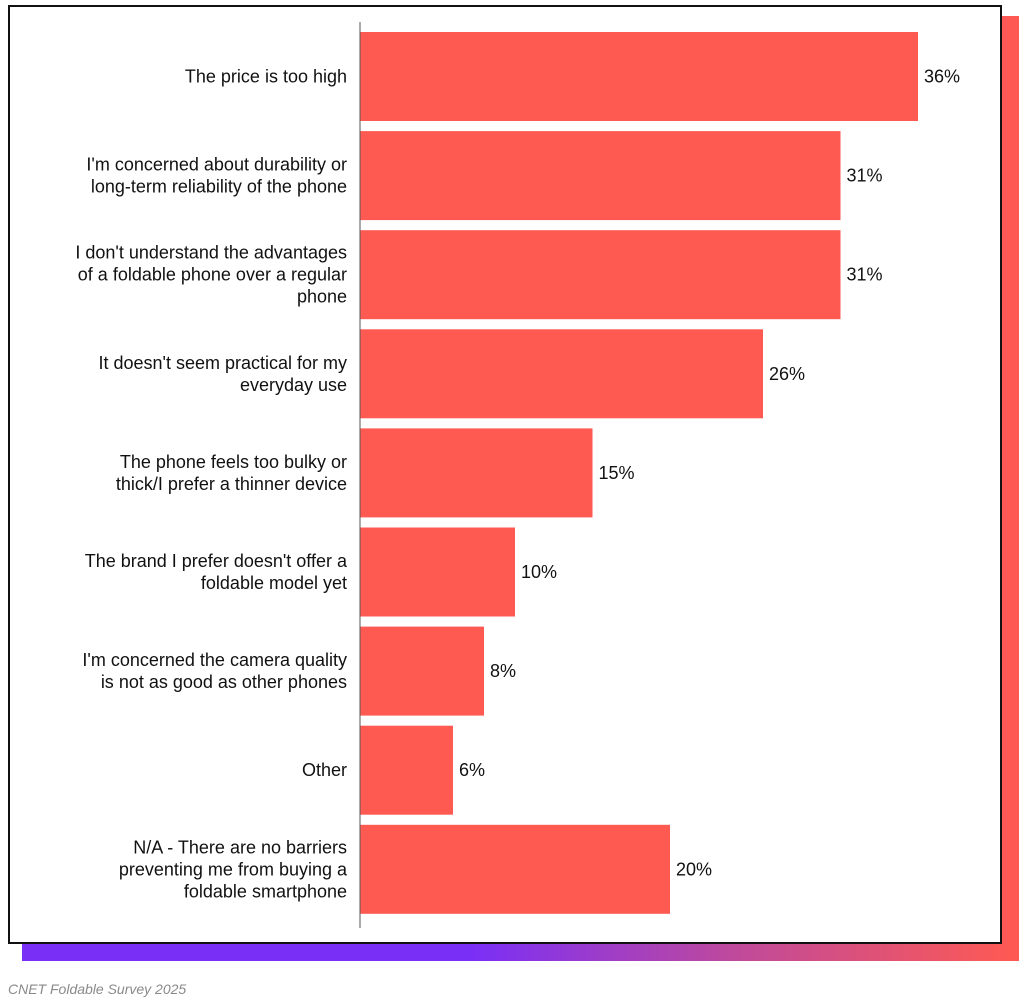 The height and width of the screenshot is (1001, 1024). I want to click on category-label-line: of a foldable phone over a regular, so click(212, 275).